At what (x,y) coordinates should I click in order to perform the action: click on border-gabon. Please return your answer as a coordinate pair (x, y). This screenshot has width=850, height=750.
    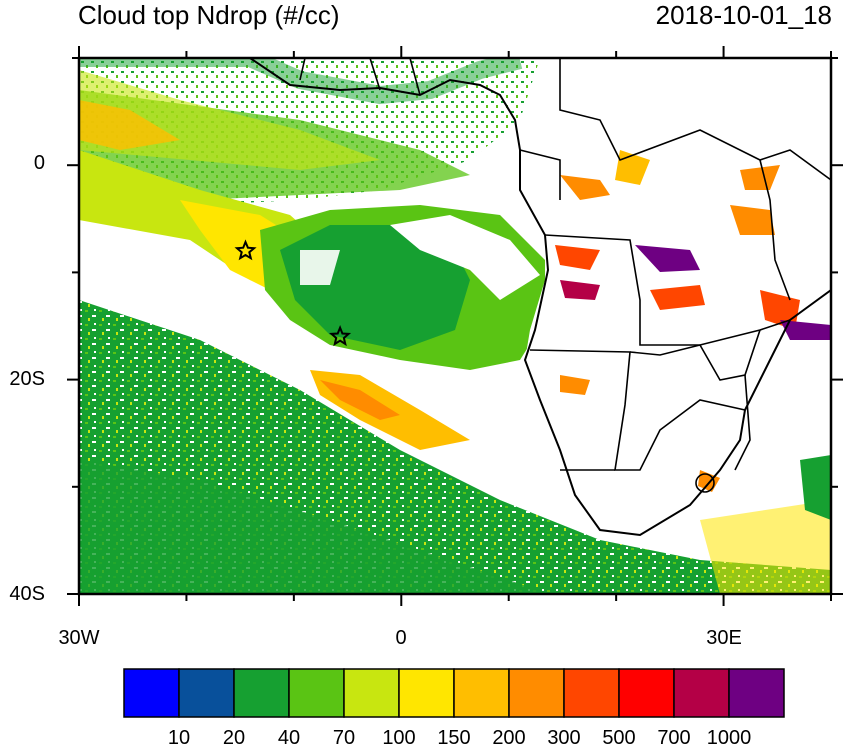
    Looking at the image, I should click on (540, 174).